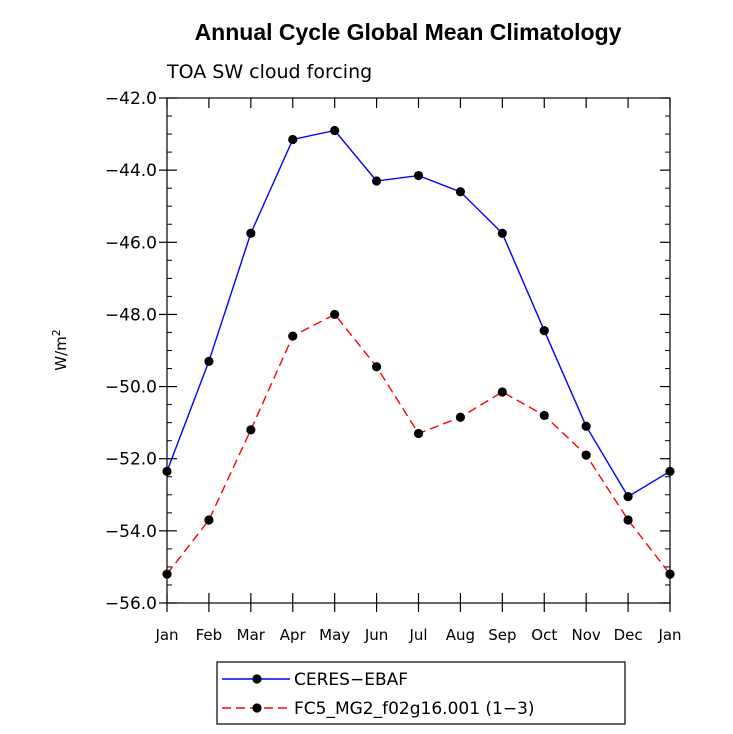 This screenshot has height=734, width=733. What do you see at coordinates (61, 353) in the screenshot?
I see `y-axis-label-text: W/m` at bounding box center [61, 353].